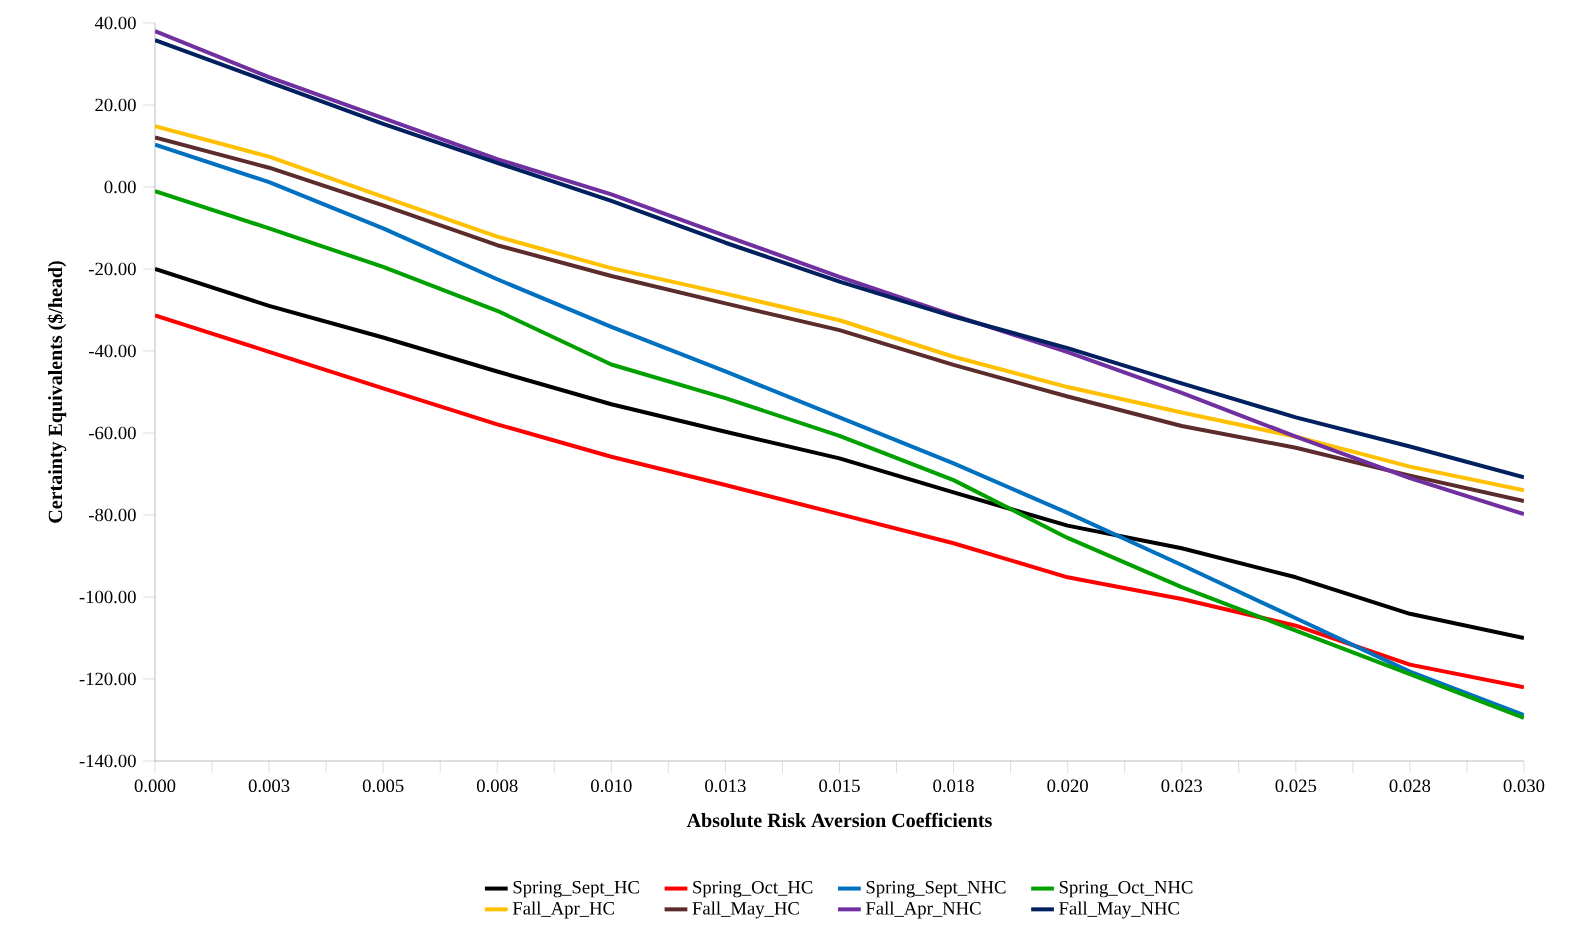 The height and width of the screenshot is (948, 1574). Describe the element at coordinates (112, 515) in the screenshot. I see `y-tick-label: -80.00` at that location.